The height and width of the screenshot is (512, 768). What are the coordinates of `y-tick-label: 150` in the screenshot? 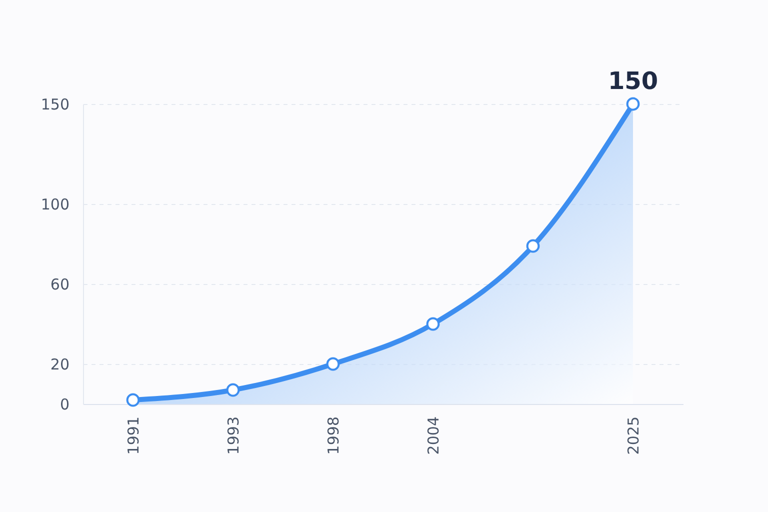 It's located at (55, 105).